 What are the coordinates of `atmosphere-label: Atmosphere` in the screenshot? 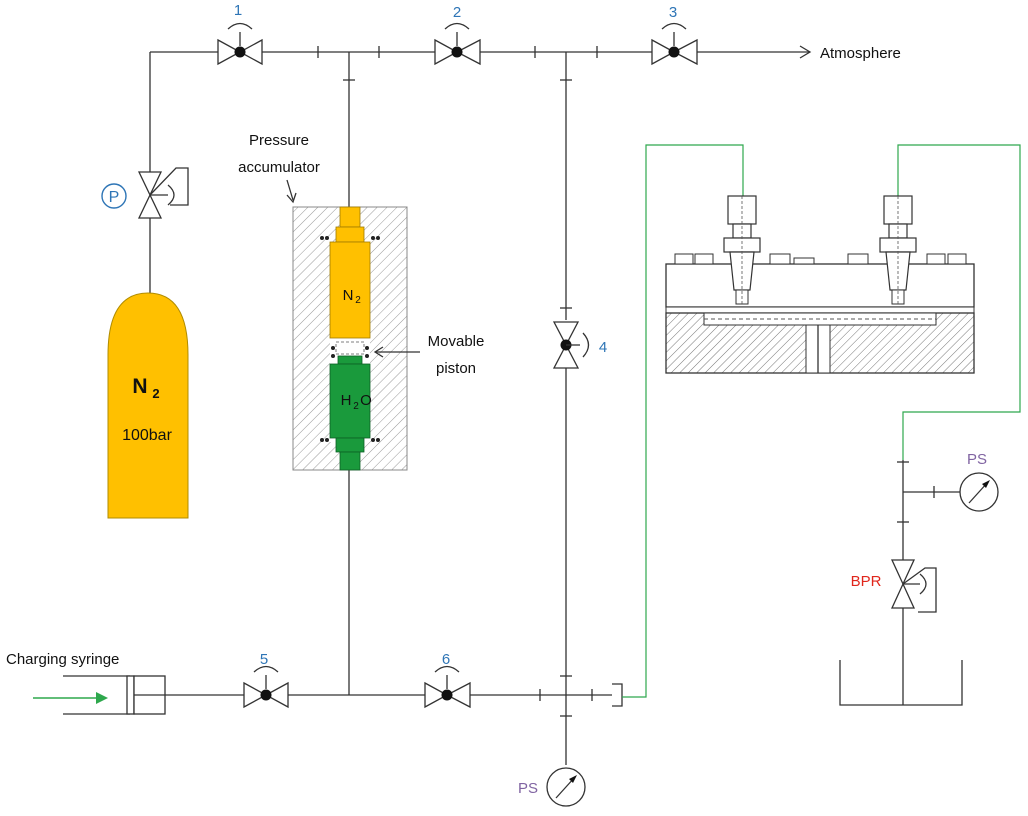 It's located at (860, 53).